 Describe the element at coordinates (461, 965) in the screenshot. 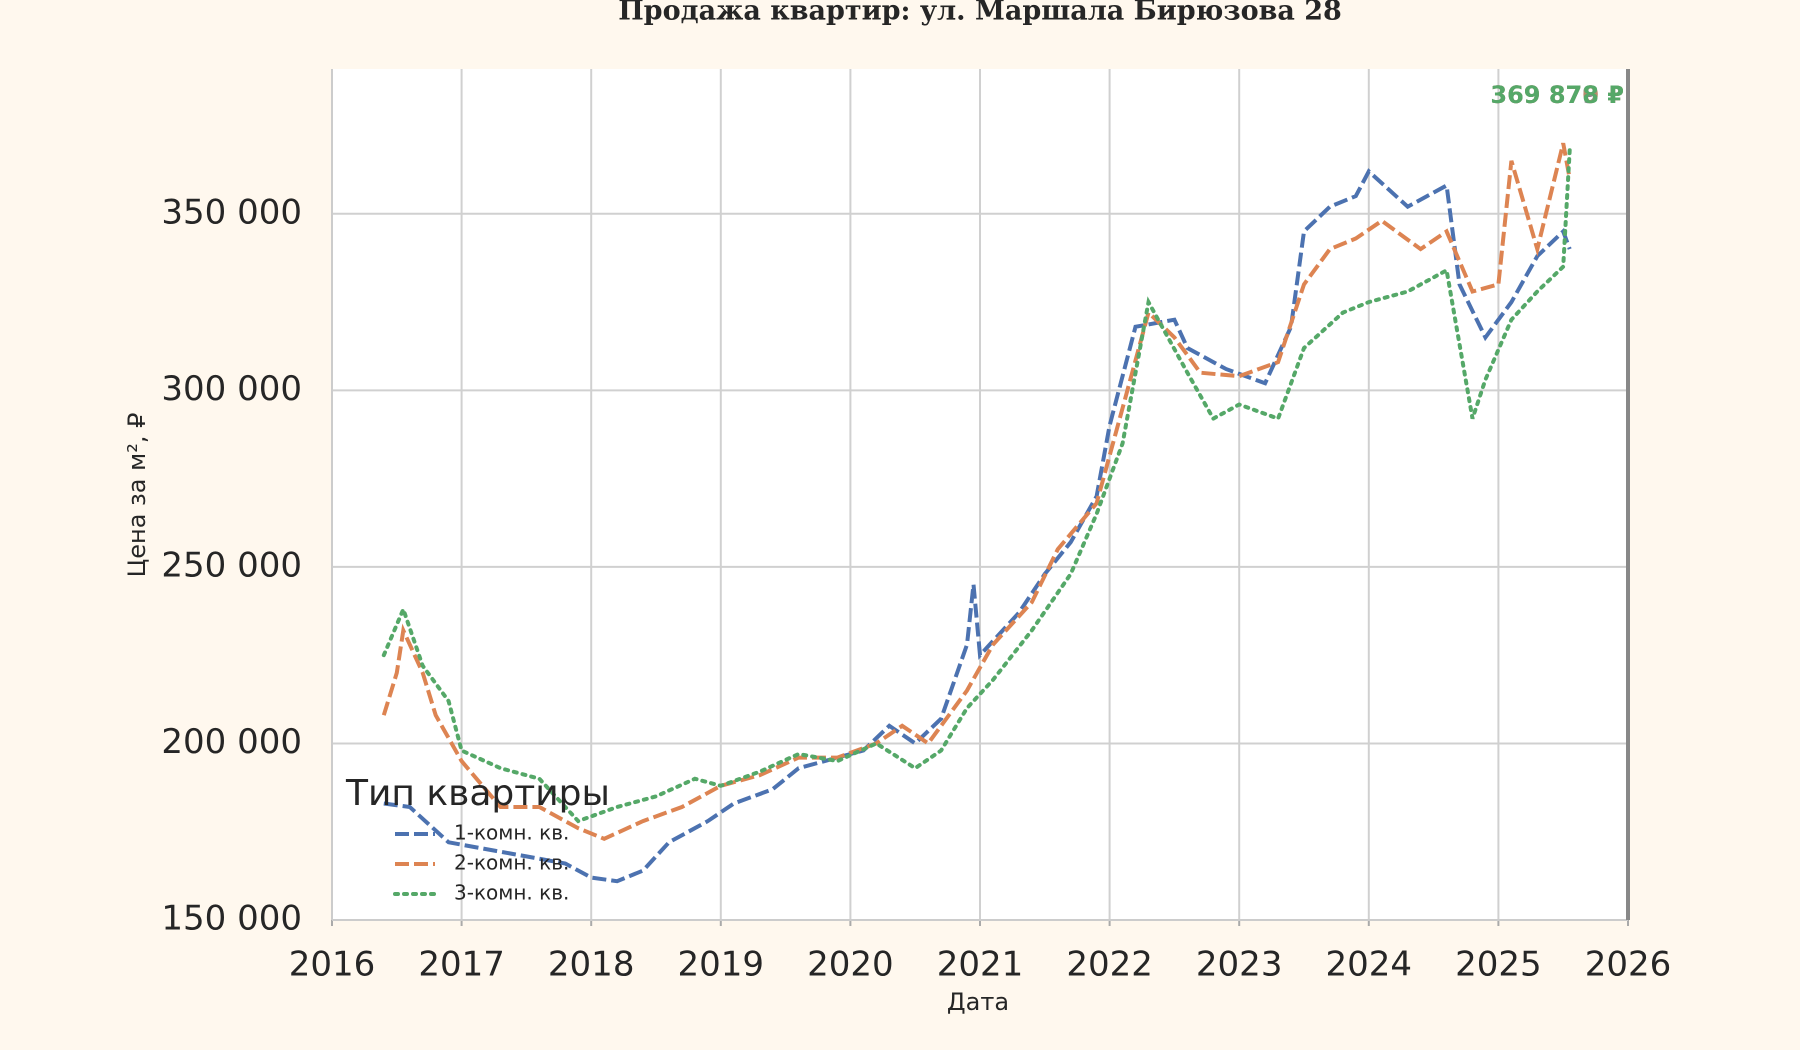

I see `x-tick-label: 2017` at that location.